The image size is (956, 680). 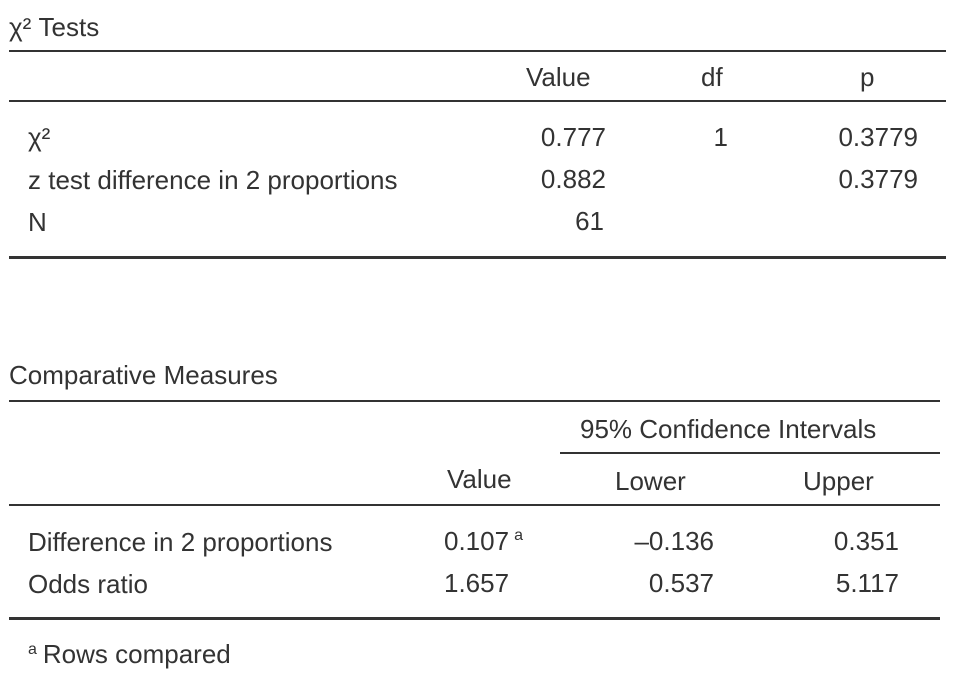 I want to click on value-text: 0.107, so click(x=477, y=541).